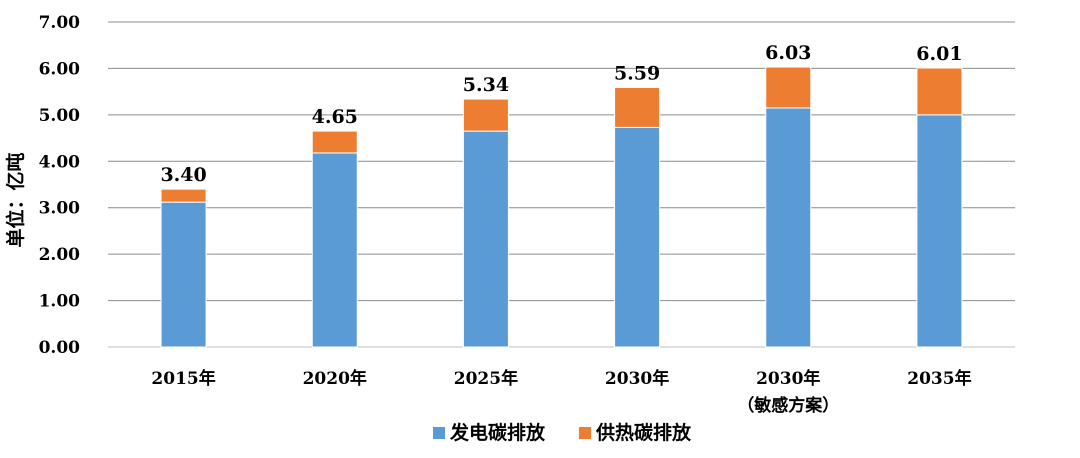 This screenshot has width=1080, height=458. I want to click on y-axis-title: 单位：亿吨, so click(15, 199).